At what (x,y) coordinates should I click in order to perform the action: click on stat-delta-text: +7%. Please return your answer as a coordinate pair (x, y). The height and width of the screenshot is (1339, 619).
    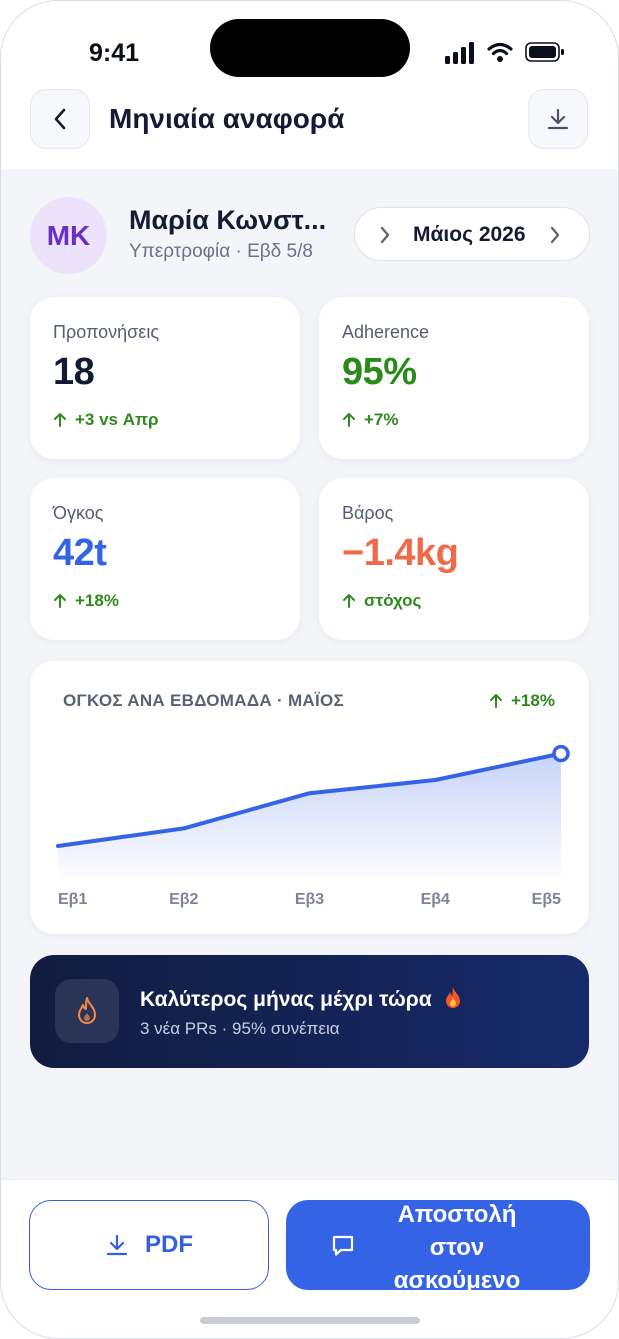
    Looking at the image, I should click on (381, 419).